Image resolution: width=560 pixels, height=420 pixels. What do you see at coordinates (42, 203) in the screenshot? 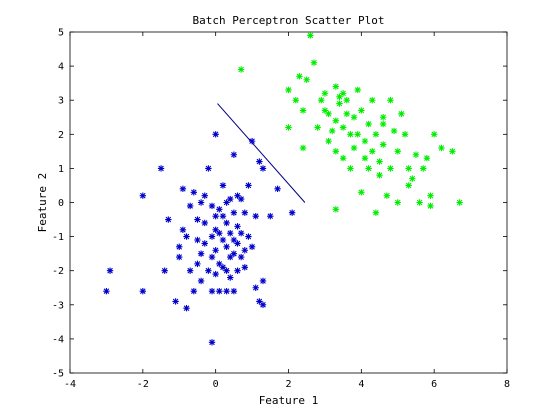
I see `y-axis-label: Feature 2` at bounding box center [42, 203].